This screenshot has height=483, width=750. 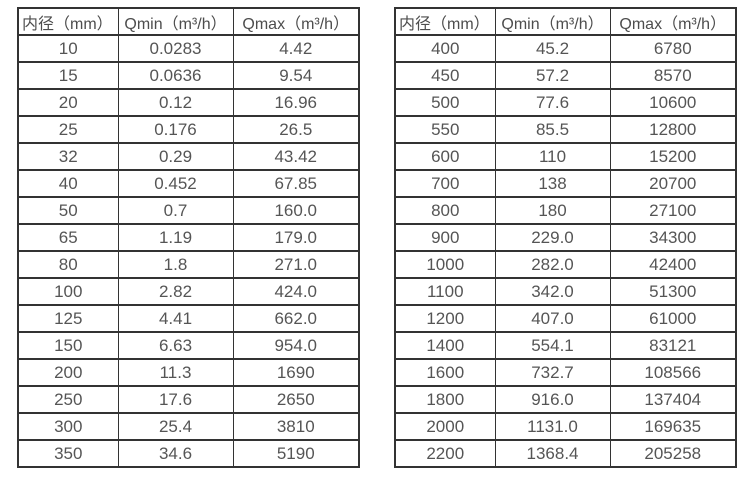 I want to click on qmax-cell: 83121, so click(x=673, y=345).